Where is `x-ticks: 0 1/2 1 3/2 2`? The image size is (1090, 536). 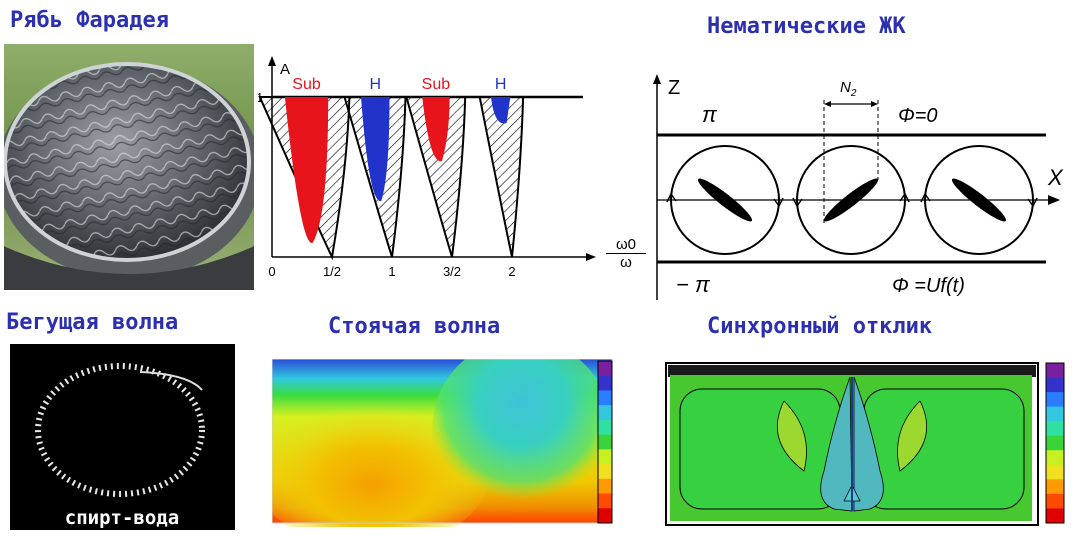
x-ticks: 0 1/2 1 3/2 2 is located at coordinates (391, 271).